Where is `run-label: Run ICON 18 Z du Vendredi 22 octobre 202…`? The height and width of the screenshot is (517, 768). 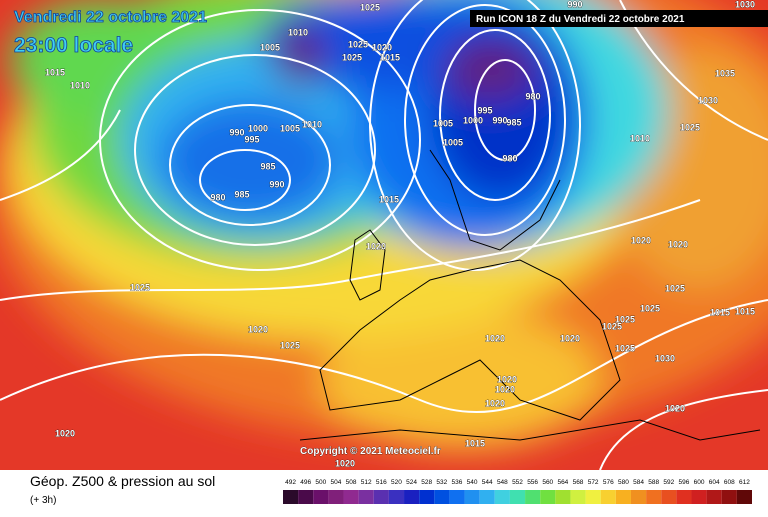
run-label: Run ICON 18 Z du Vendredi 22 octobre 202… is located at coordinates (580, 19).